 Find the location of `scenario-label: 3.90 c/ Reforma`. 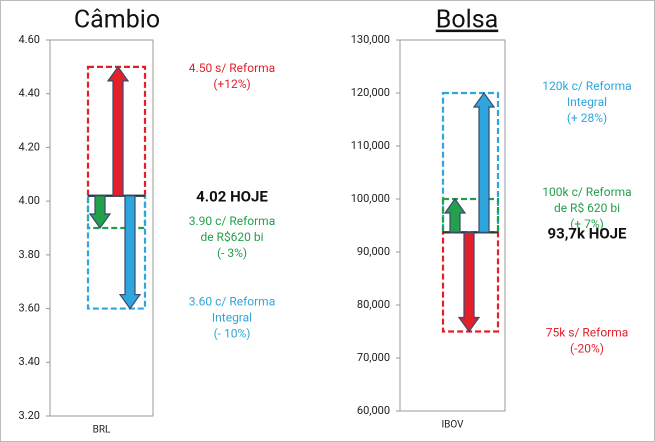

scenario-label: 3.90 c/ Reforma is located at coordinates (232, 221).